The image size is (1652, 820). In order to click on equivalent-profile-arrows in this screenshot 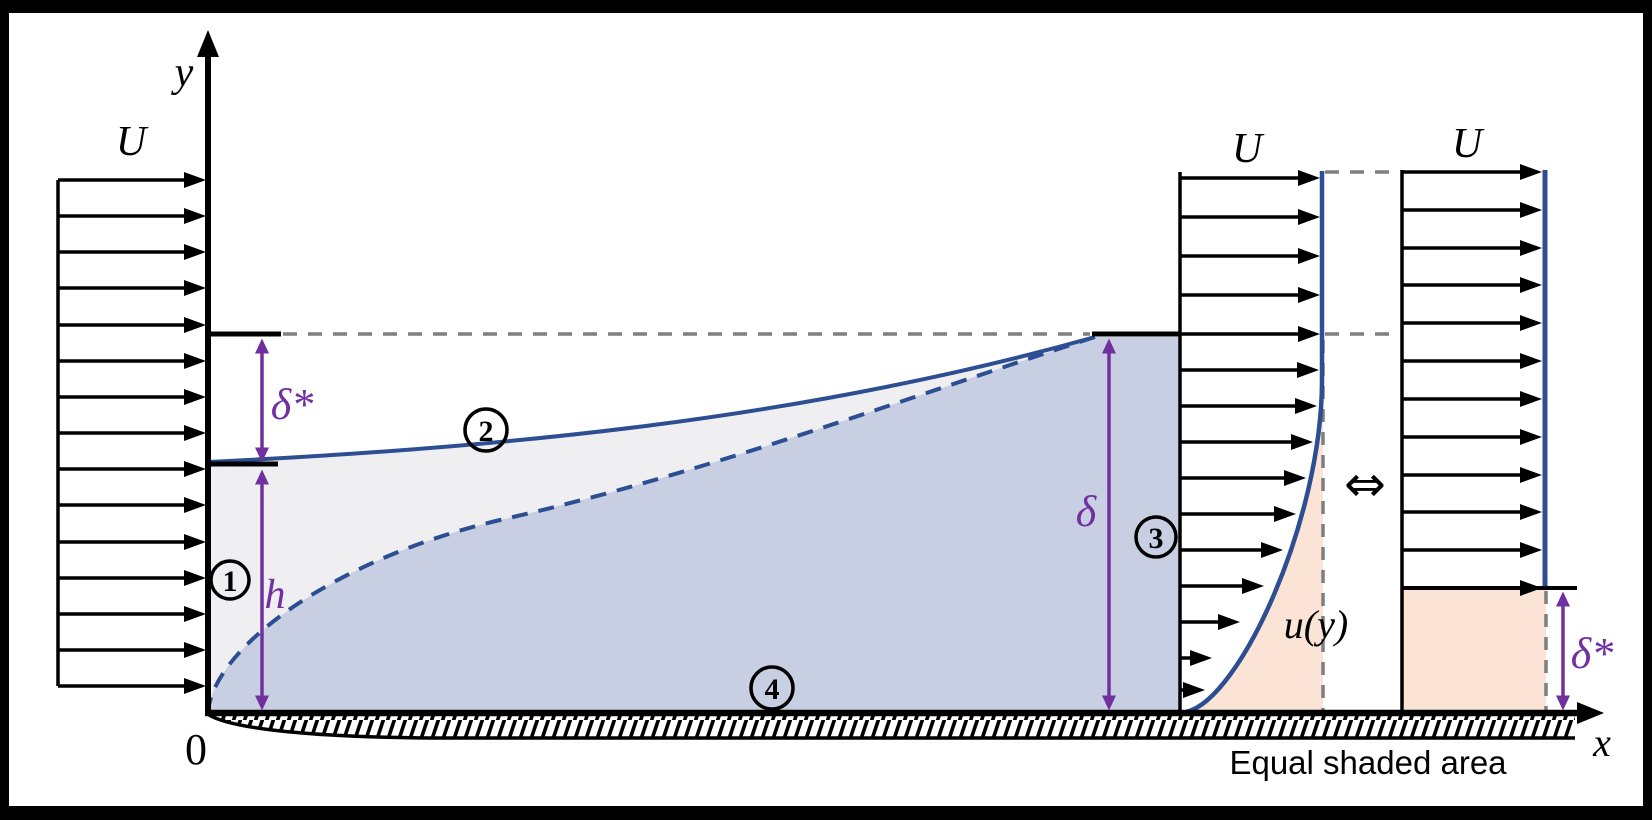, I will do `click(1472, 380)`.